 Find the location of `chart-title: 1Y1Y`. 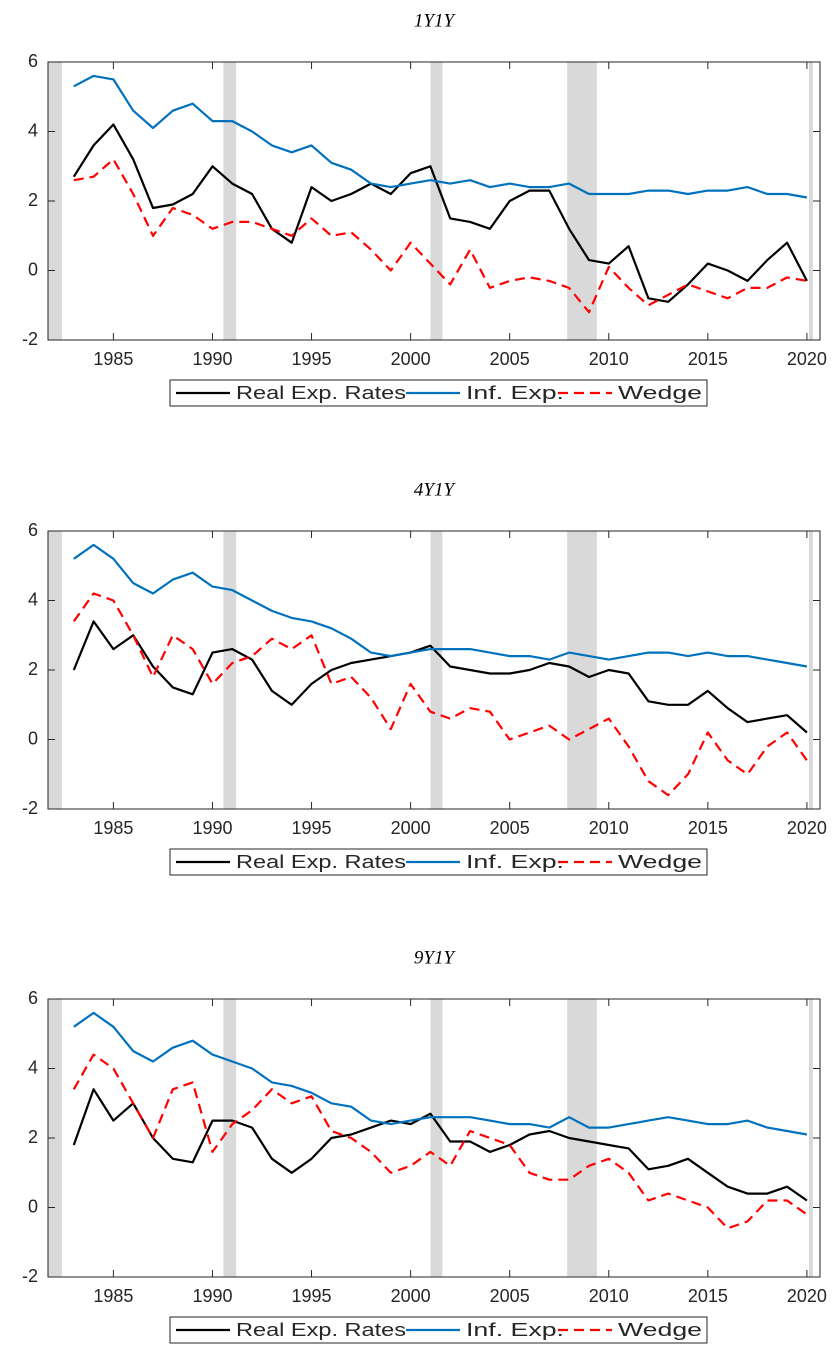

chart-title: 1Y1Y is located at coordinates (435, 20).